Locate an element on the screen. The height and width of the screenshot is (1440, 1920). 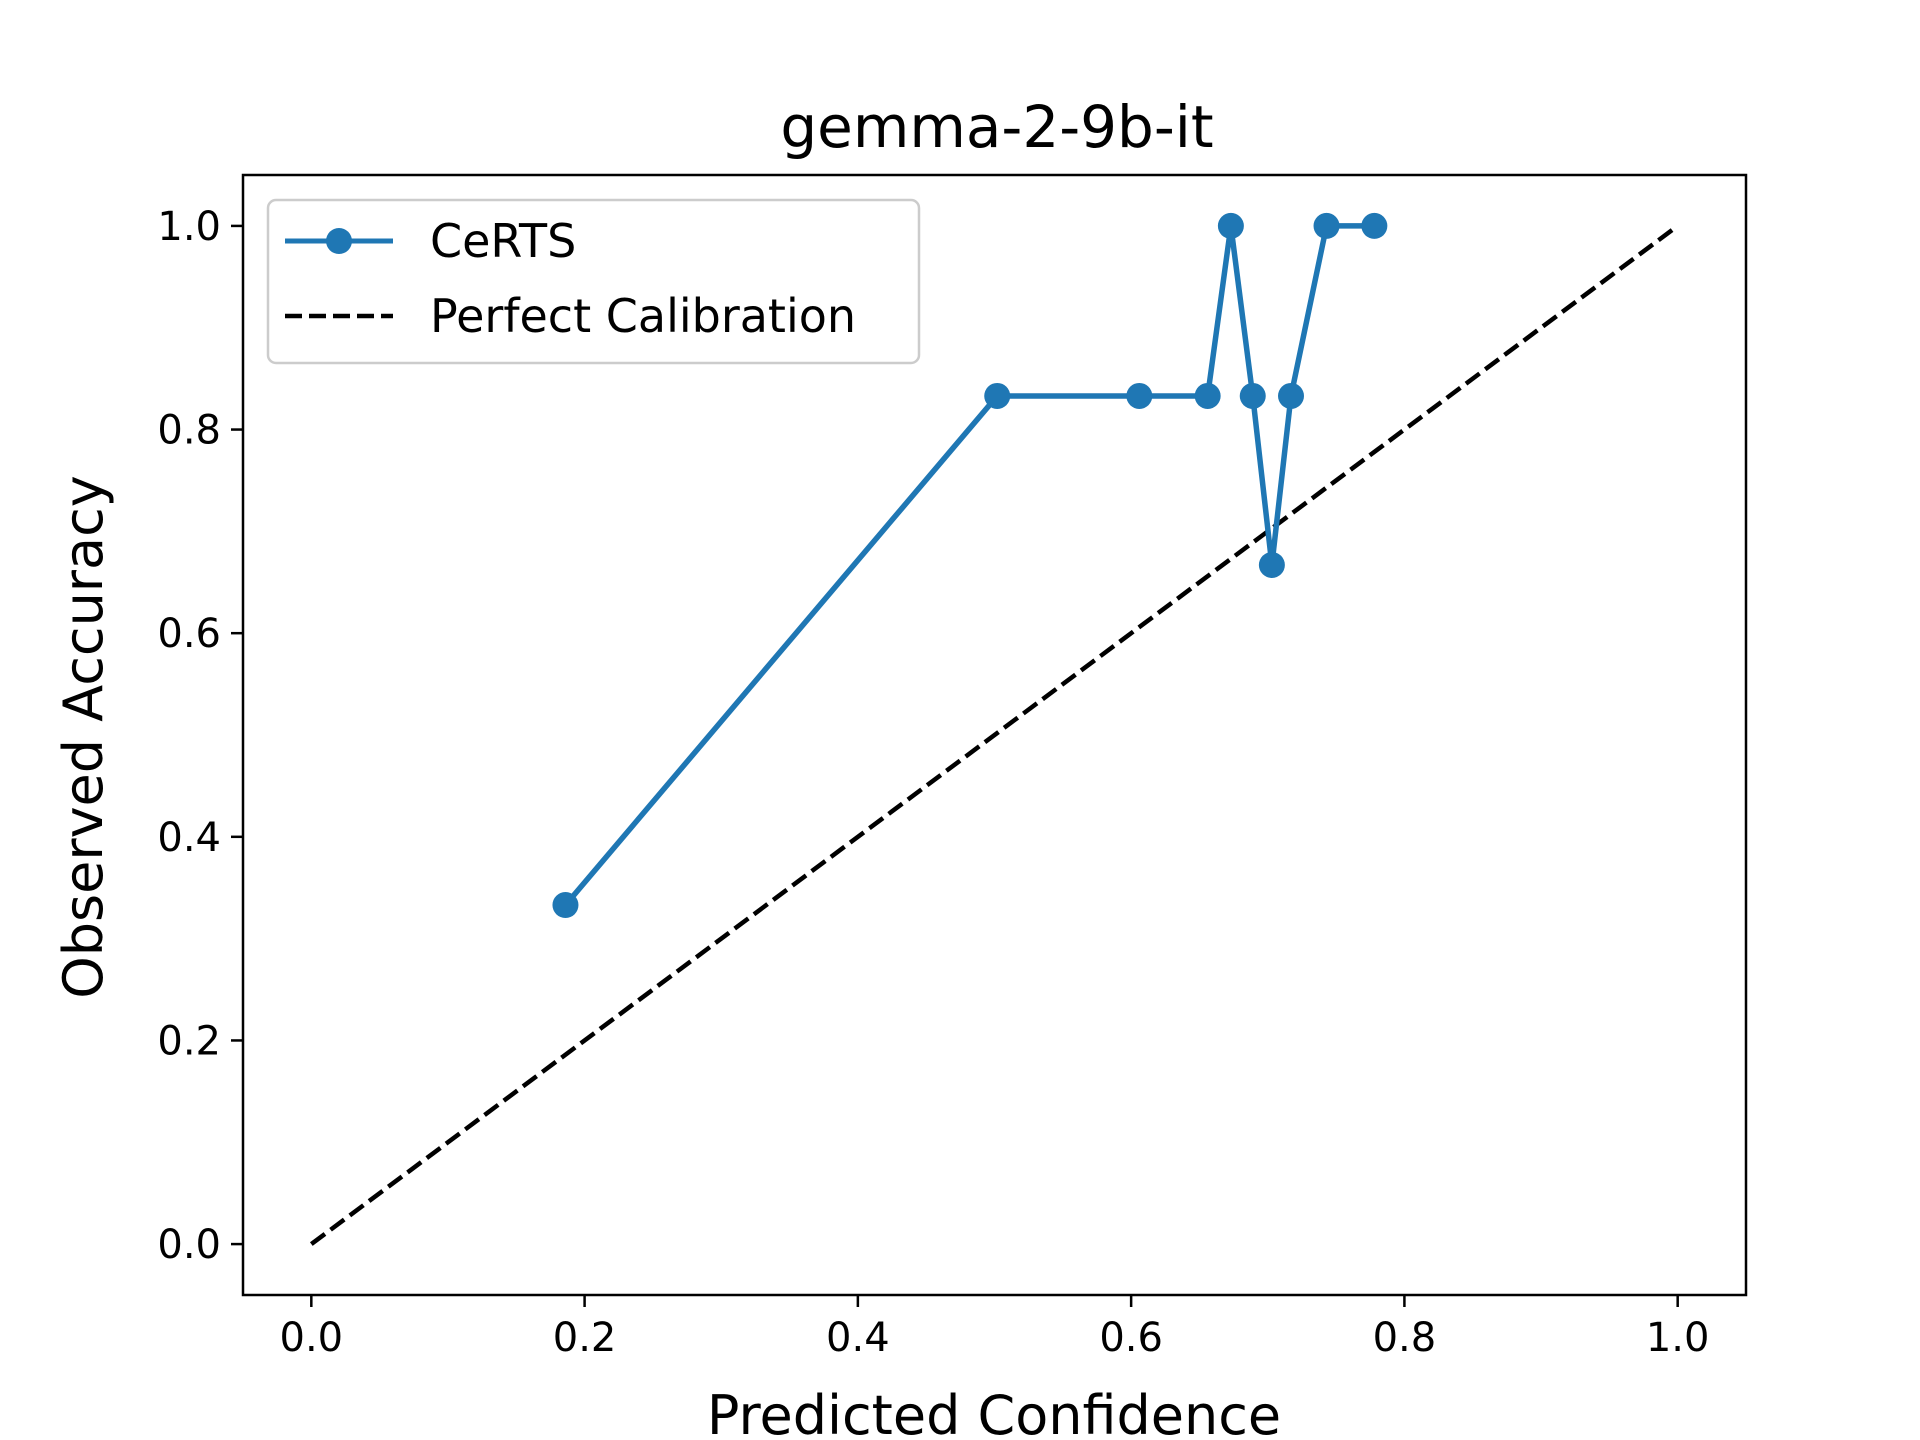
legend-certs-label: CeRTS is located at coordinates (503, 241).